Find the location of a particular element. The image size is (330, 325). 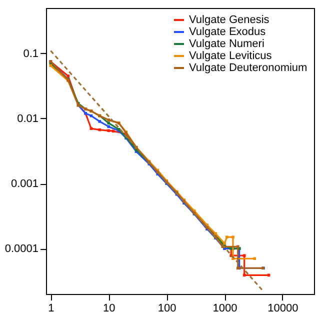

y-tick-label: 0.001 is located at coordinates (24, 184).